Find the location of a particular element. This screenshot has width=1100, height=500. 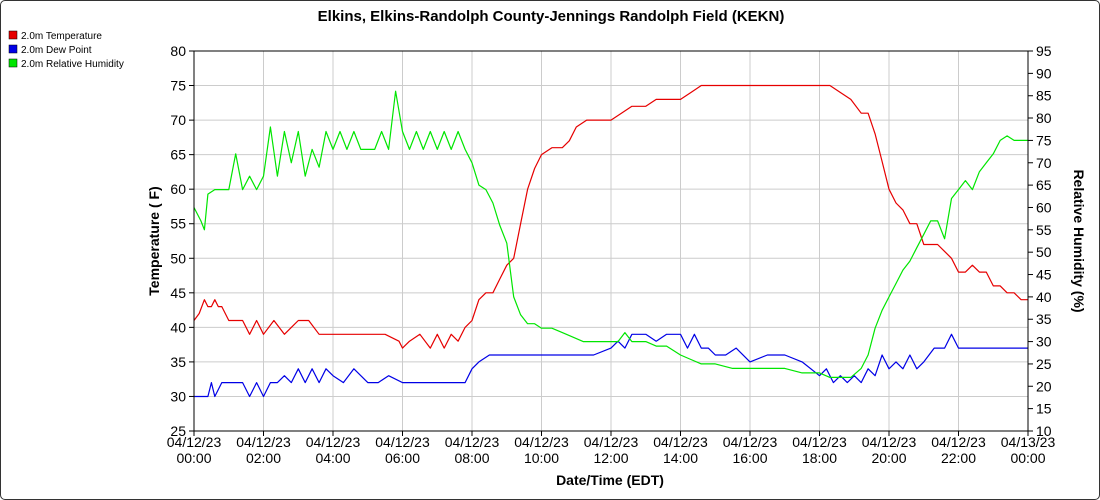

y-left-tick-label: 60 is located at coordinates (178, 189).